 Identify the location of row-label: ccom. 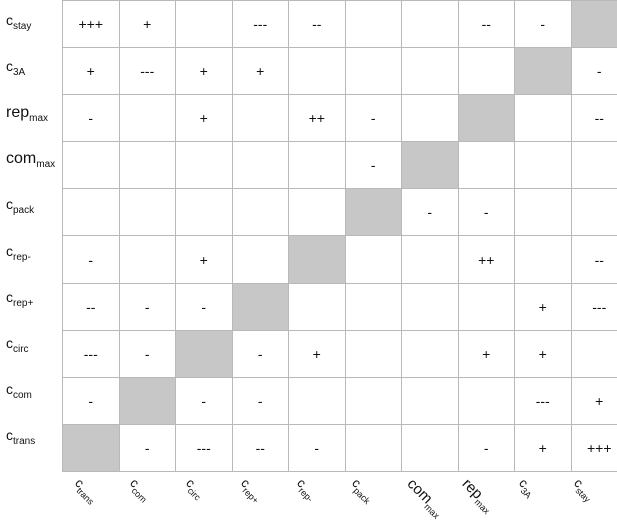
(19, 391).